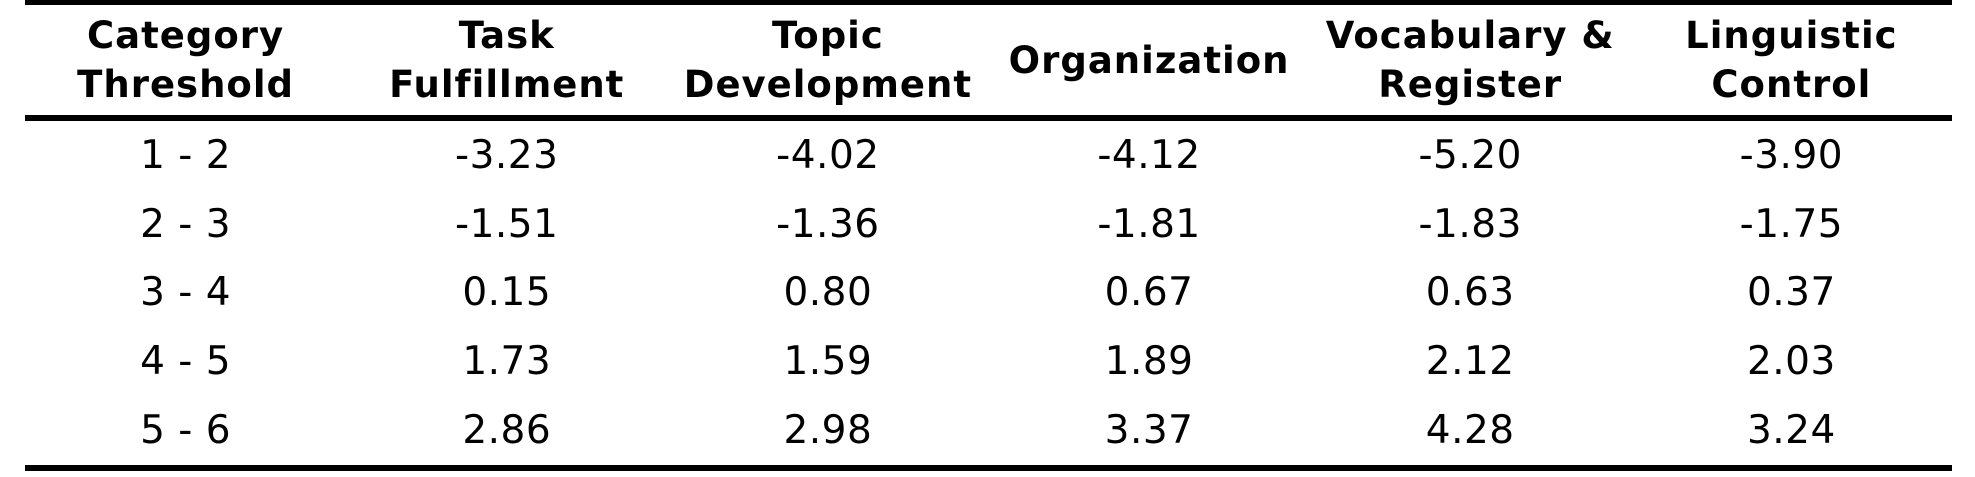  What do you see at coordinates (828, 84) in the screenshot?
I see `header-line: Development` at bounding box center [828, 84].